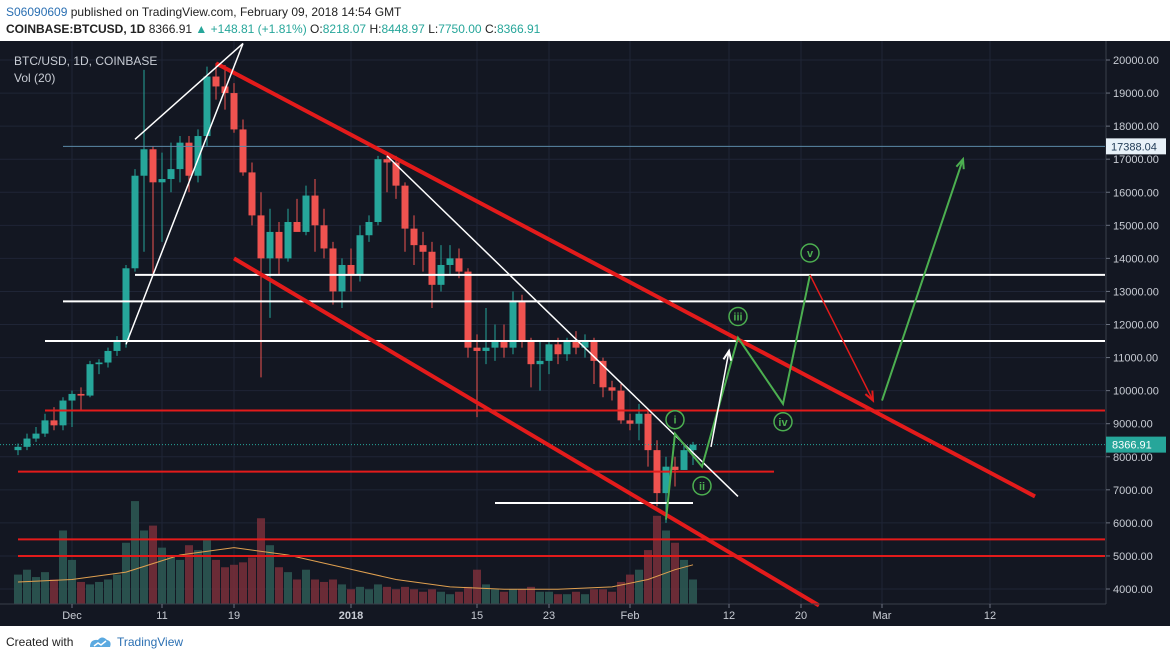 This screenshot has width=1170, height=660. What do you see at coordinates (150, 642) in the screenshot?
I see `tradingview-link: TradingView` at bounding box center [150, 642].